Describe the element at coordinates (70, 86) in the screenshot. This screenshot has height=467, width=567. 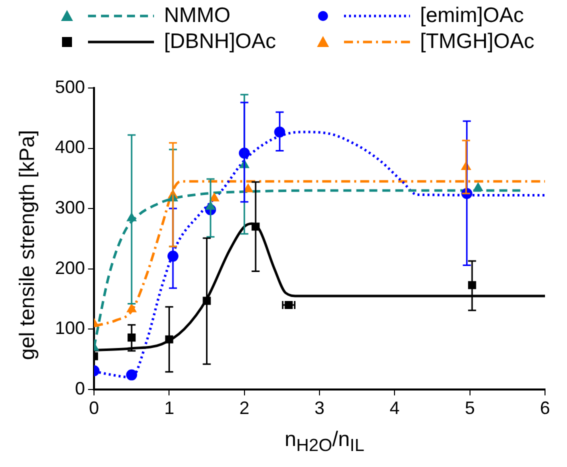
I see `y-tick-label: 500` at that location.